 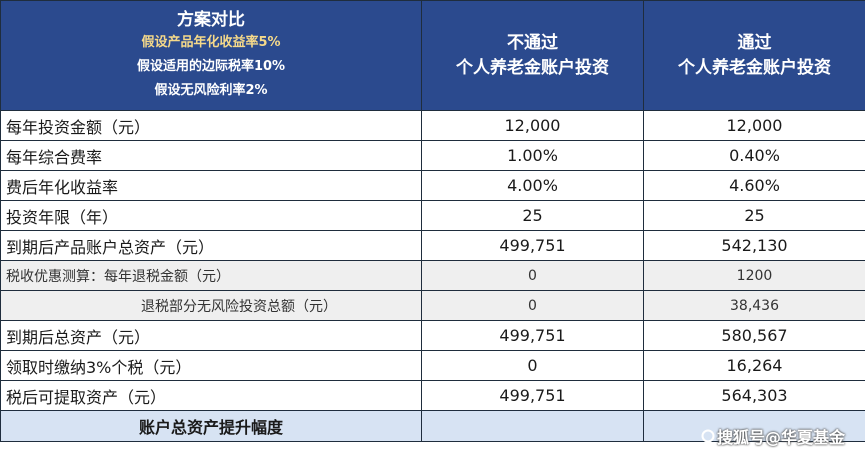 I want to click on watermark: 搜狐号@华夏基金, so click(x=773, y=436).